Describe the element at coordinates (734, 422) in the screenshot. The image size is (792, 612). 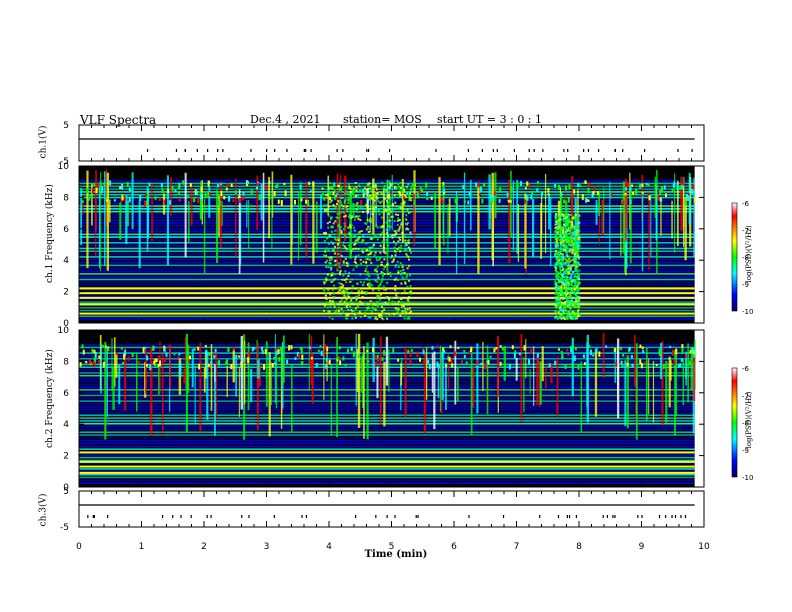
I see `ch2-spectrogram-colorbar` at that location.